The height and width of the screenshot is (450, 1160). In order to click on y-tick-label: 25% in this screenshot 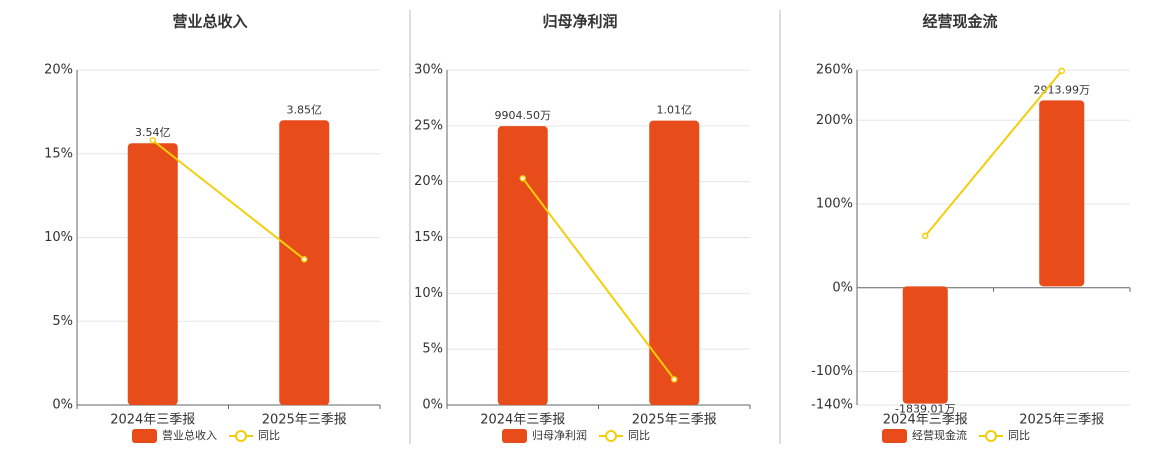, I will do `click(428, 125)`.